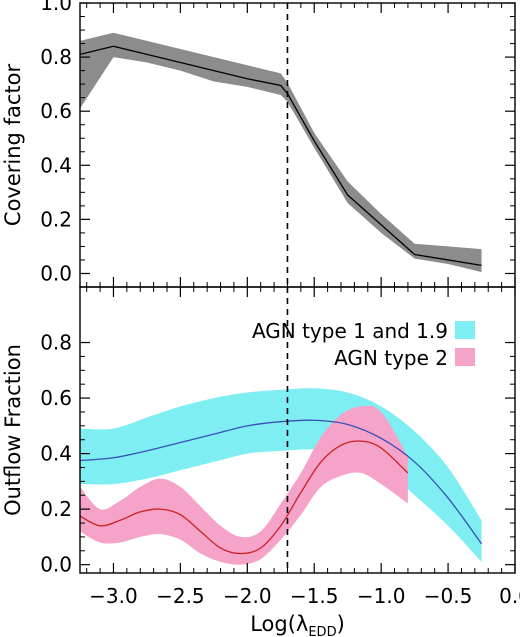  Describe the element at coordinates (56, 219) in the screenshot. I see `y-tick-label-top: 0.2` at that location.